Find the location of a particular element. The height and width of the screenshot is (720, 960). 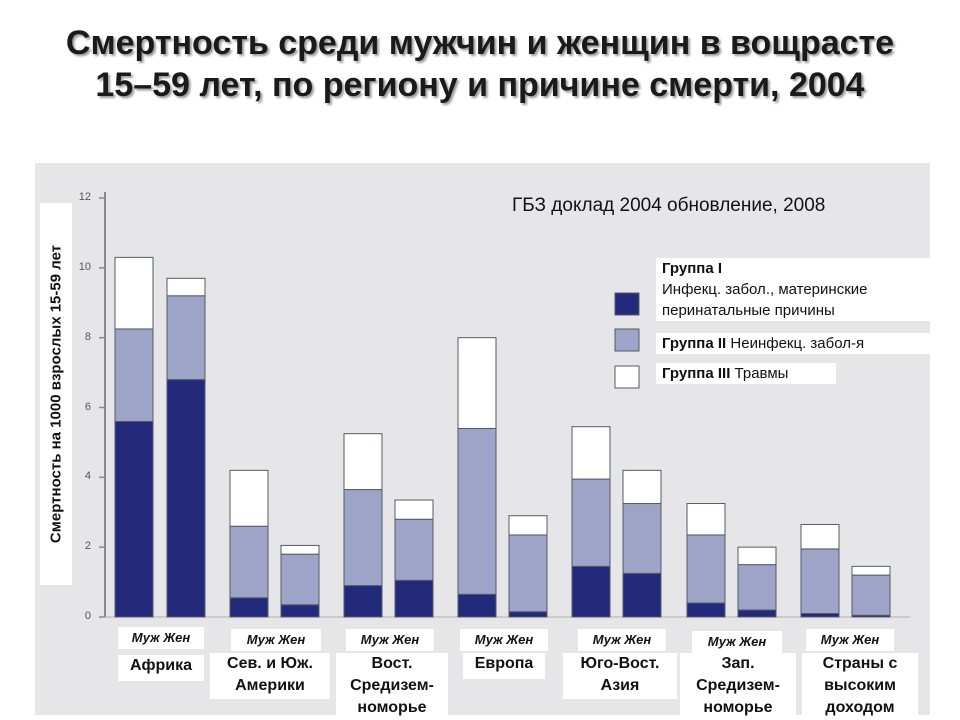

region-label-americas: Сев. и Юж. Америки is located at coordinates (270, 676).